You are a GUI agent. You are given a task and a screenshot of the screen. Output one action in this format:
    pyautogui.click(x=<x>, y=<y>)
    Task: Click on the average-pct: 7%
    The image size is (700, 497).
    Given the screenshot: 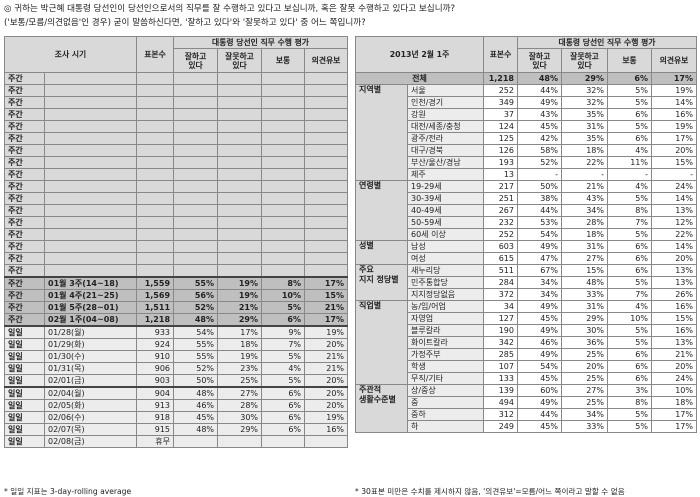 What is the action you would take?
    pyautogui.click(x=283, y=344)
    